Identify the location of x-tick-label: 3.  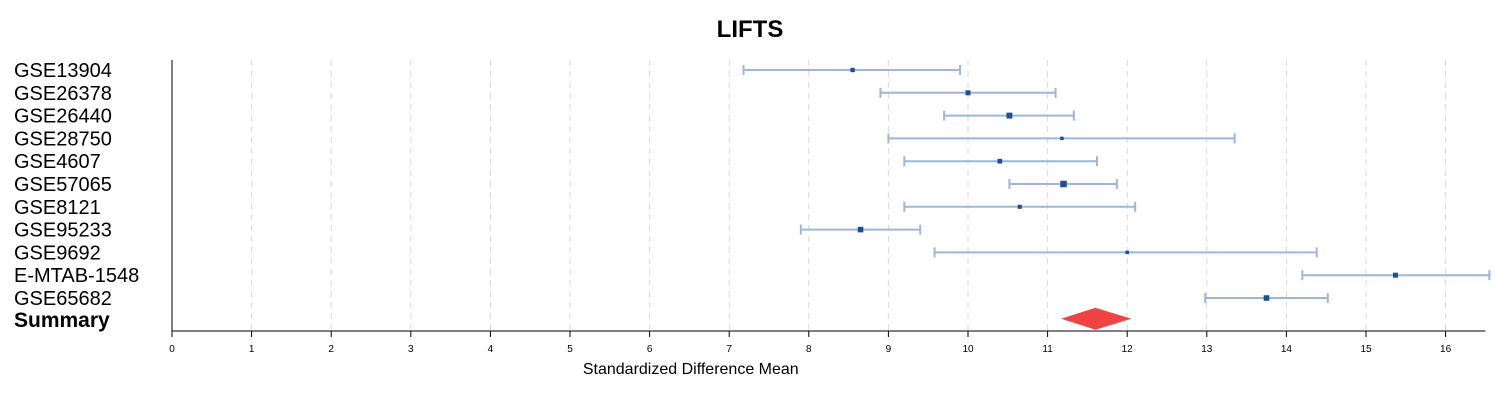
(411, 349).